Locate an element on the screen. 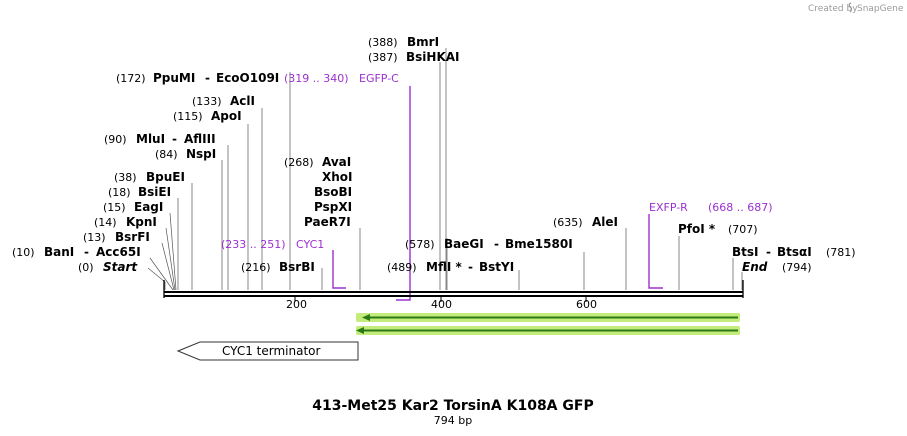 The image size is (907, 436). site-position: (489) is located at coordinates (402, 267).